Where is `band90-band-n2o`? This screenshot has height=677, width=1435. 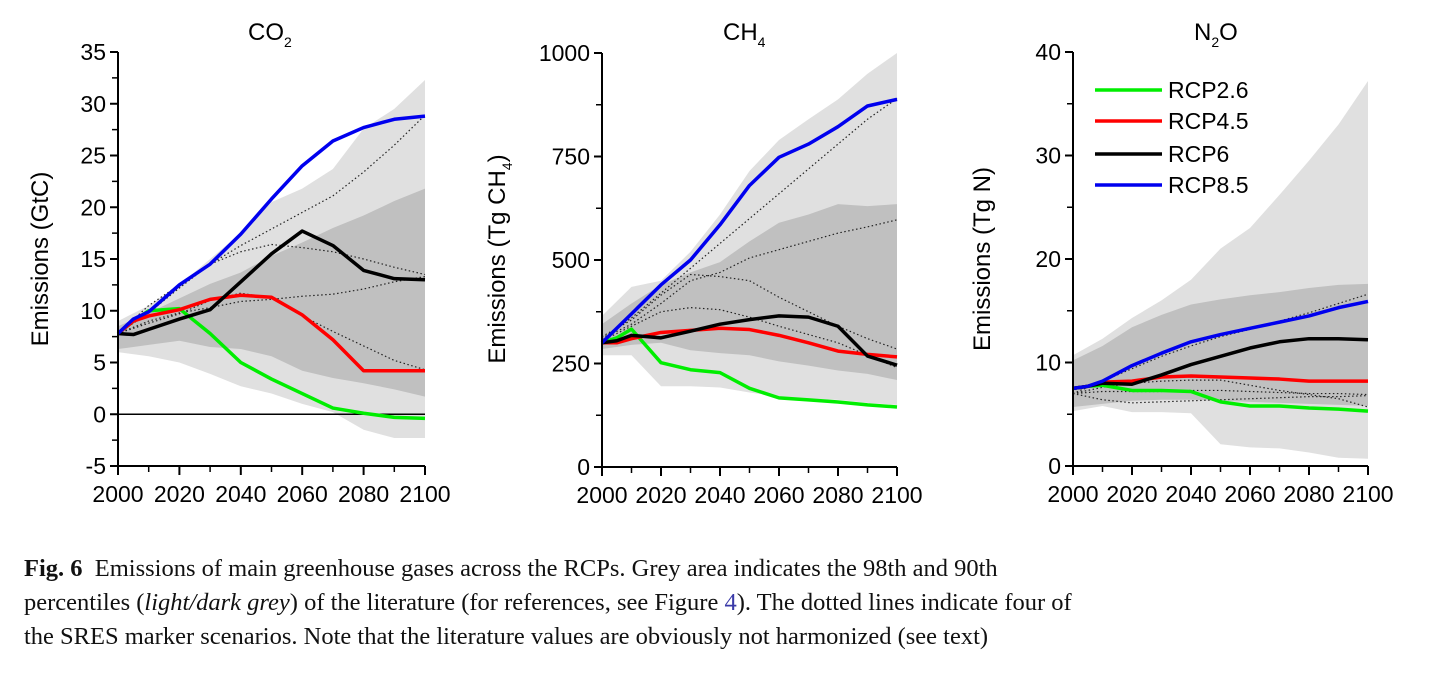
band90-band-n2o is located at coordinates (1220, 345).